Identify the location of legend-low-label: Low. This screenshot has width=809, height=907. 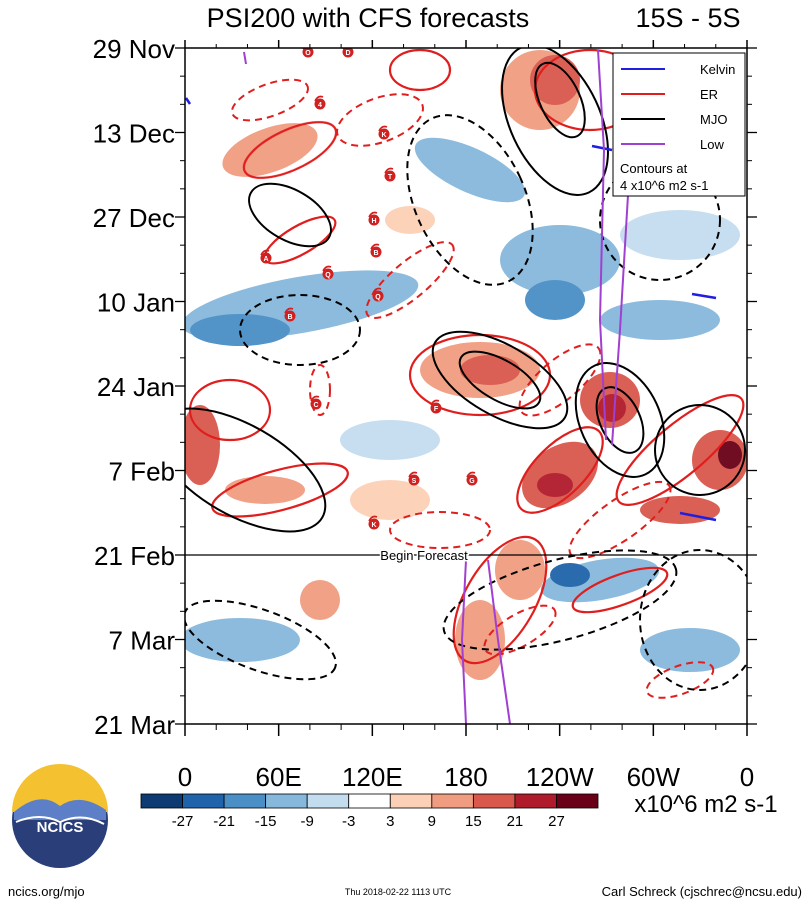
(712, 144).